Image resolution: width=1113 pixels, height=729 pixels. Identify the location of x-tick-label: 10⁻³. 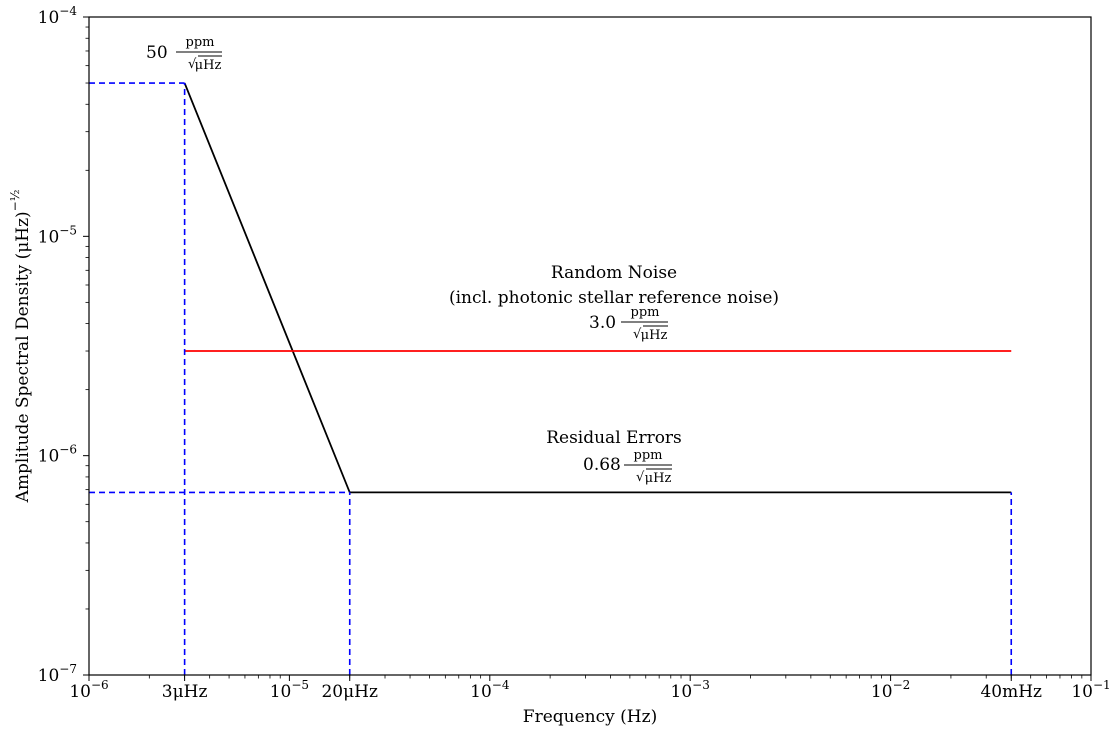
(690, 690).